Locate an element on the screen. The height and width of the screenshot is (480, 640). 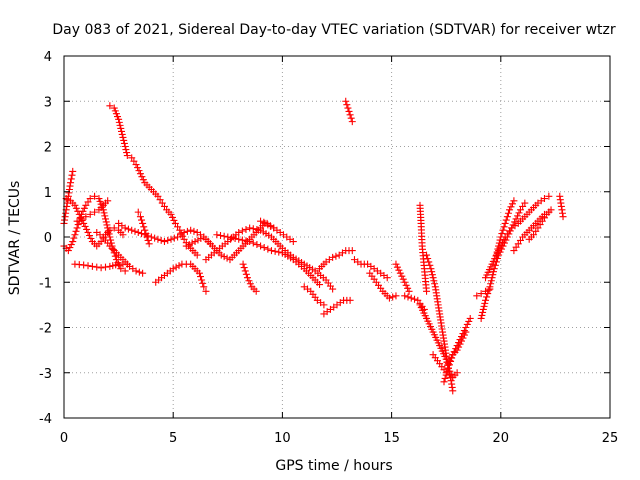
y-tick-label: -1 is located at coordinates (45, 283).